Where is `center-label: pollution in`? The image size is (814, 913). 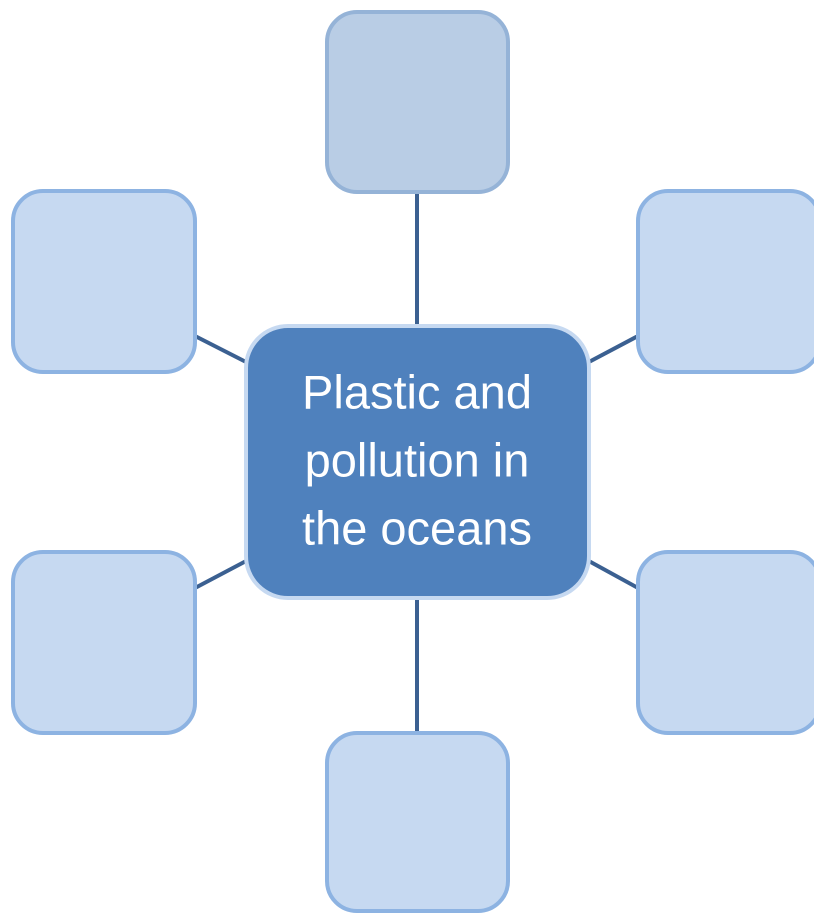 center-label: pollution in is located at coordinates (417, 459).